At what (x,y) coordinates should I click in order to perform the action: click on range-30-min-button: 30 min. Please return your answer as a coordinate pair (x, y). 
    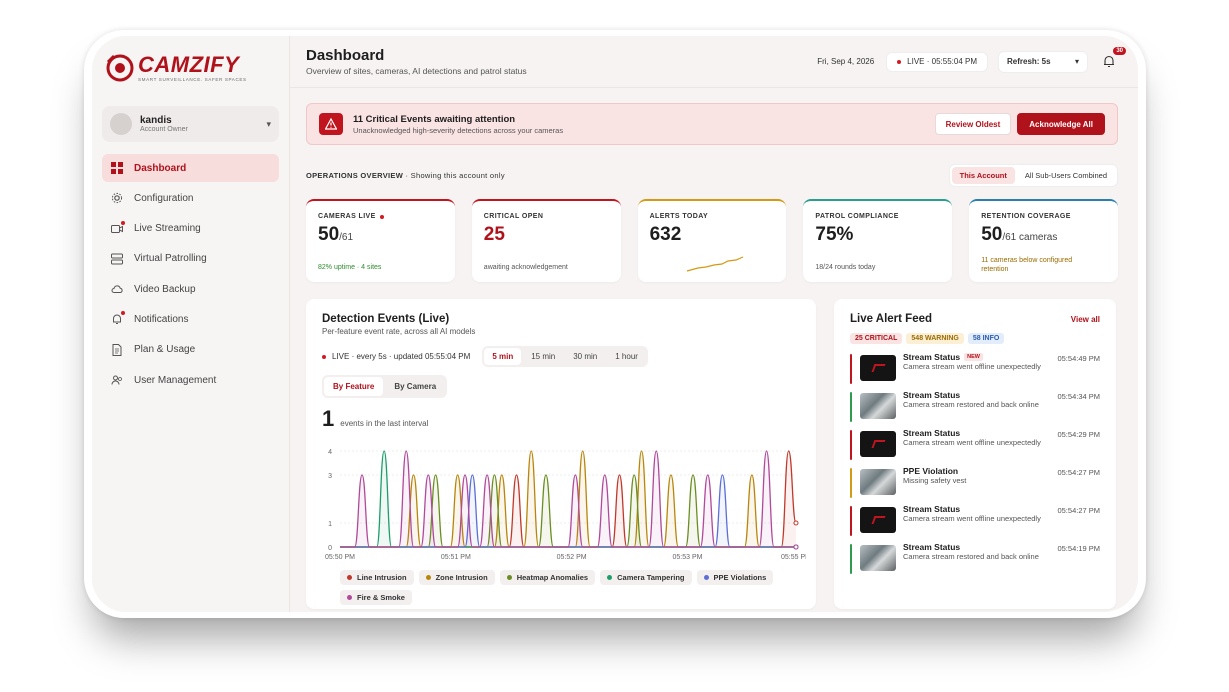
    Looking at the image, I should click on (585, 356).